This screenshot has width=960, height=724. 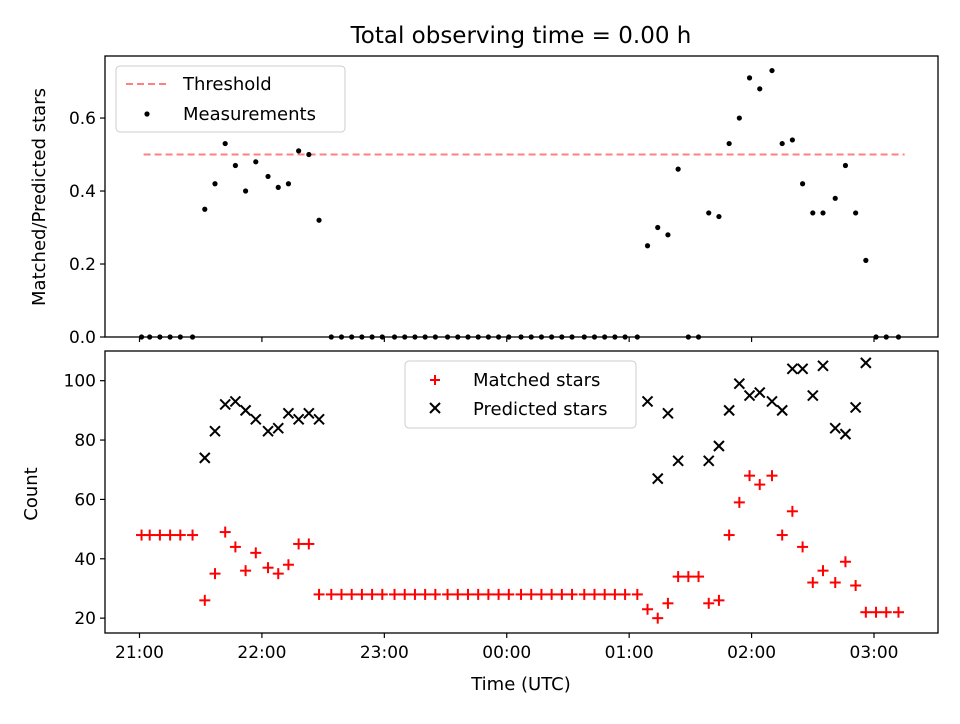 I want to click on matched-stars-legend-swatch, so click(x=435, y=380).